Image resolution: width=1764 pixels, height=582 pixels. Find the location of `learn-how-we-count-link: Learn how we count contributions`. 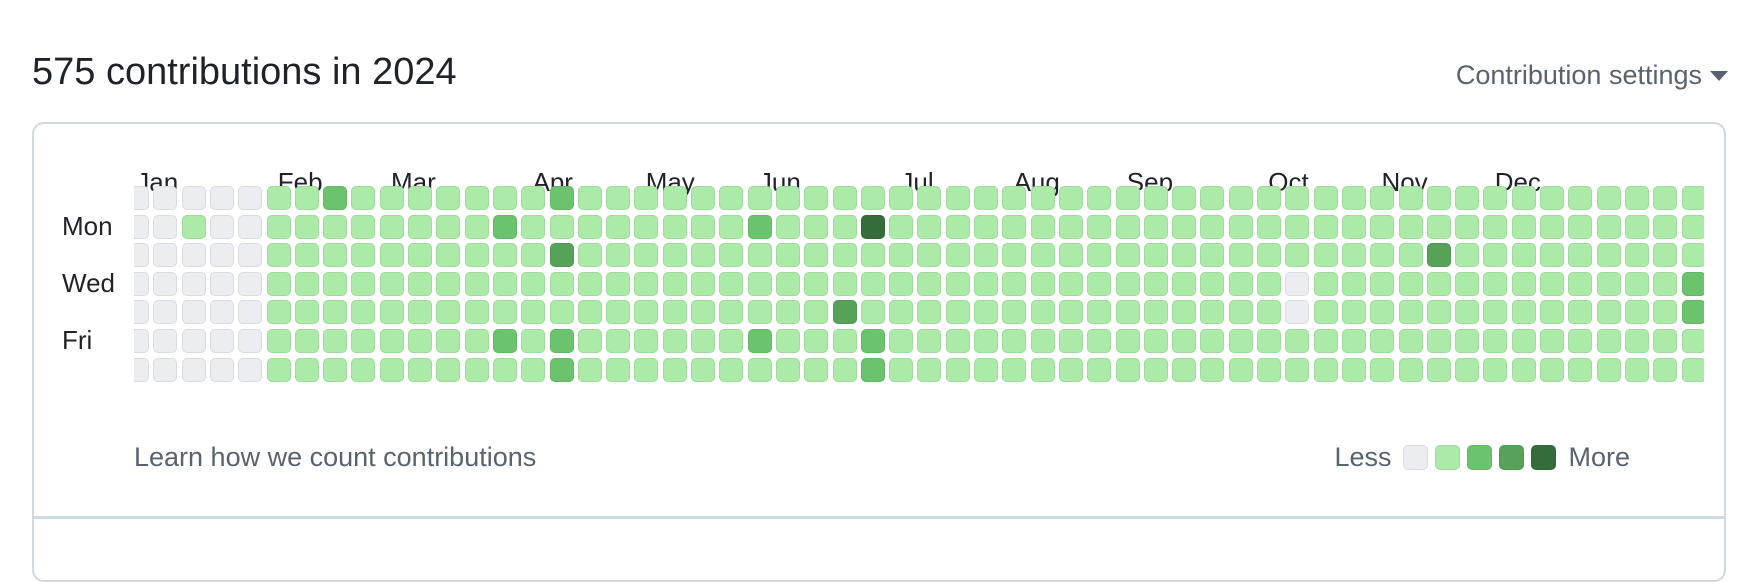

learn-how-we-count-link: Learn how we count contributions is located at coordinates (335, 457).